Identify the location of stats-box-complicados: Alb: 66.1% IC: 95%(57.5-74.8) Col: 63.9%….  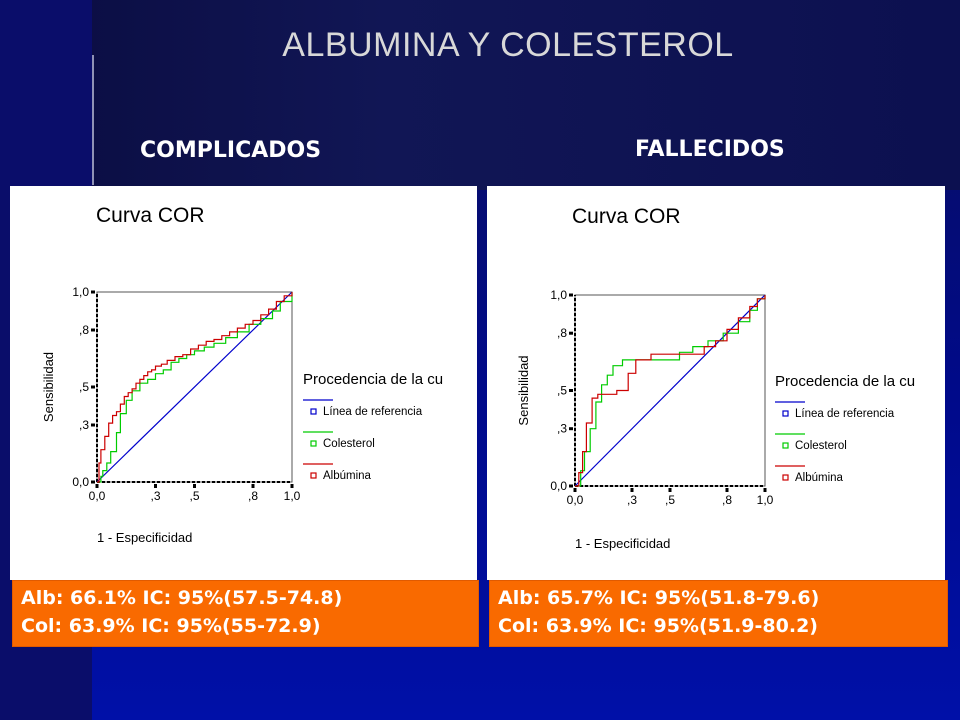
(245, 613).